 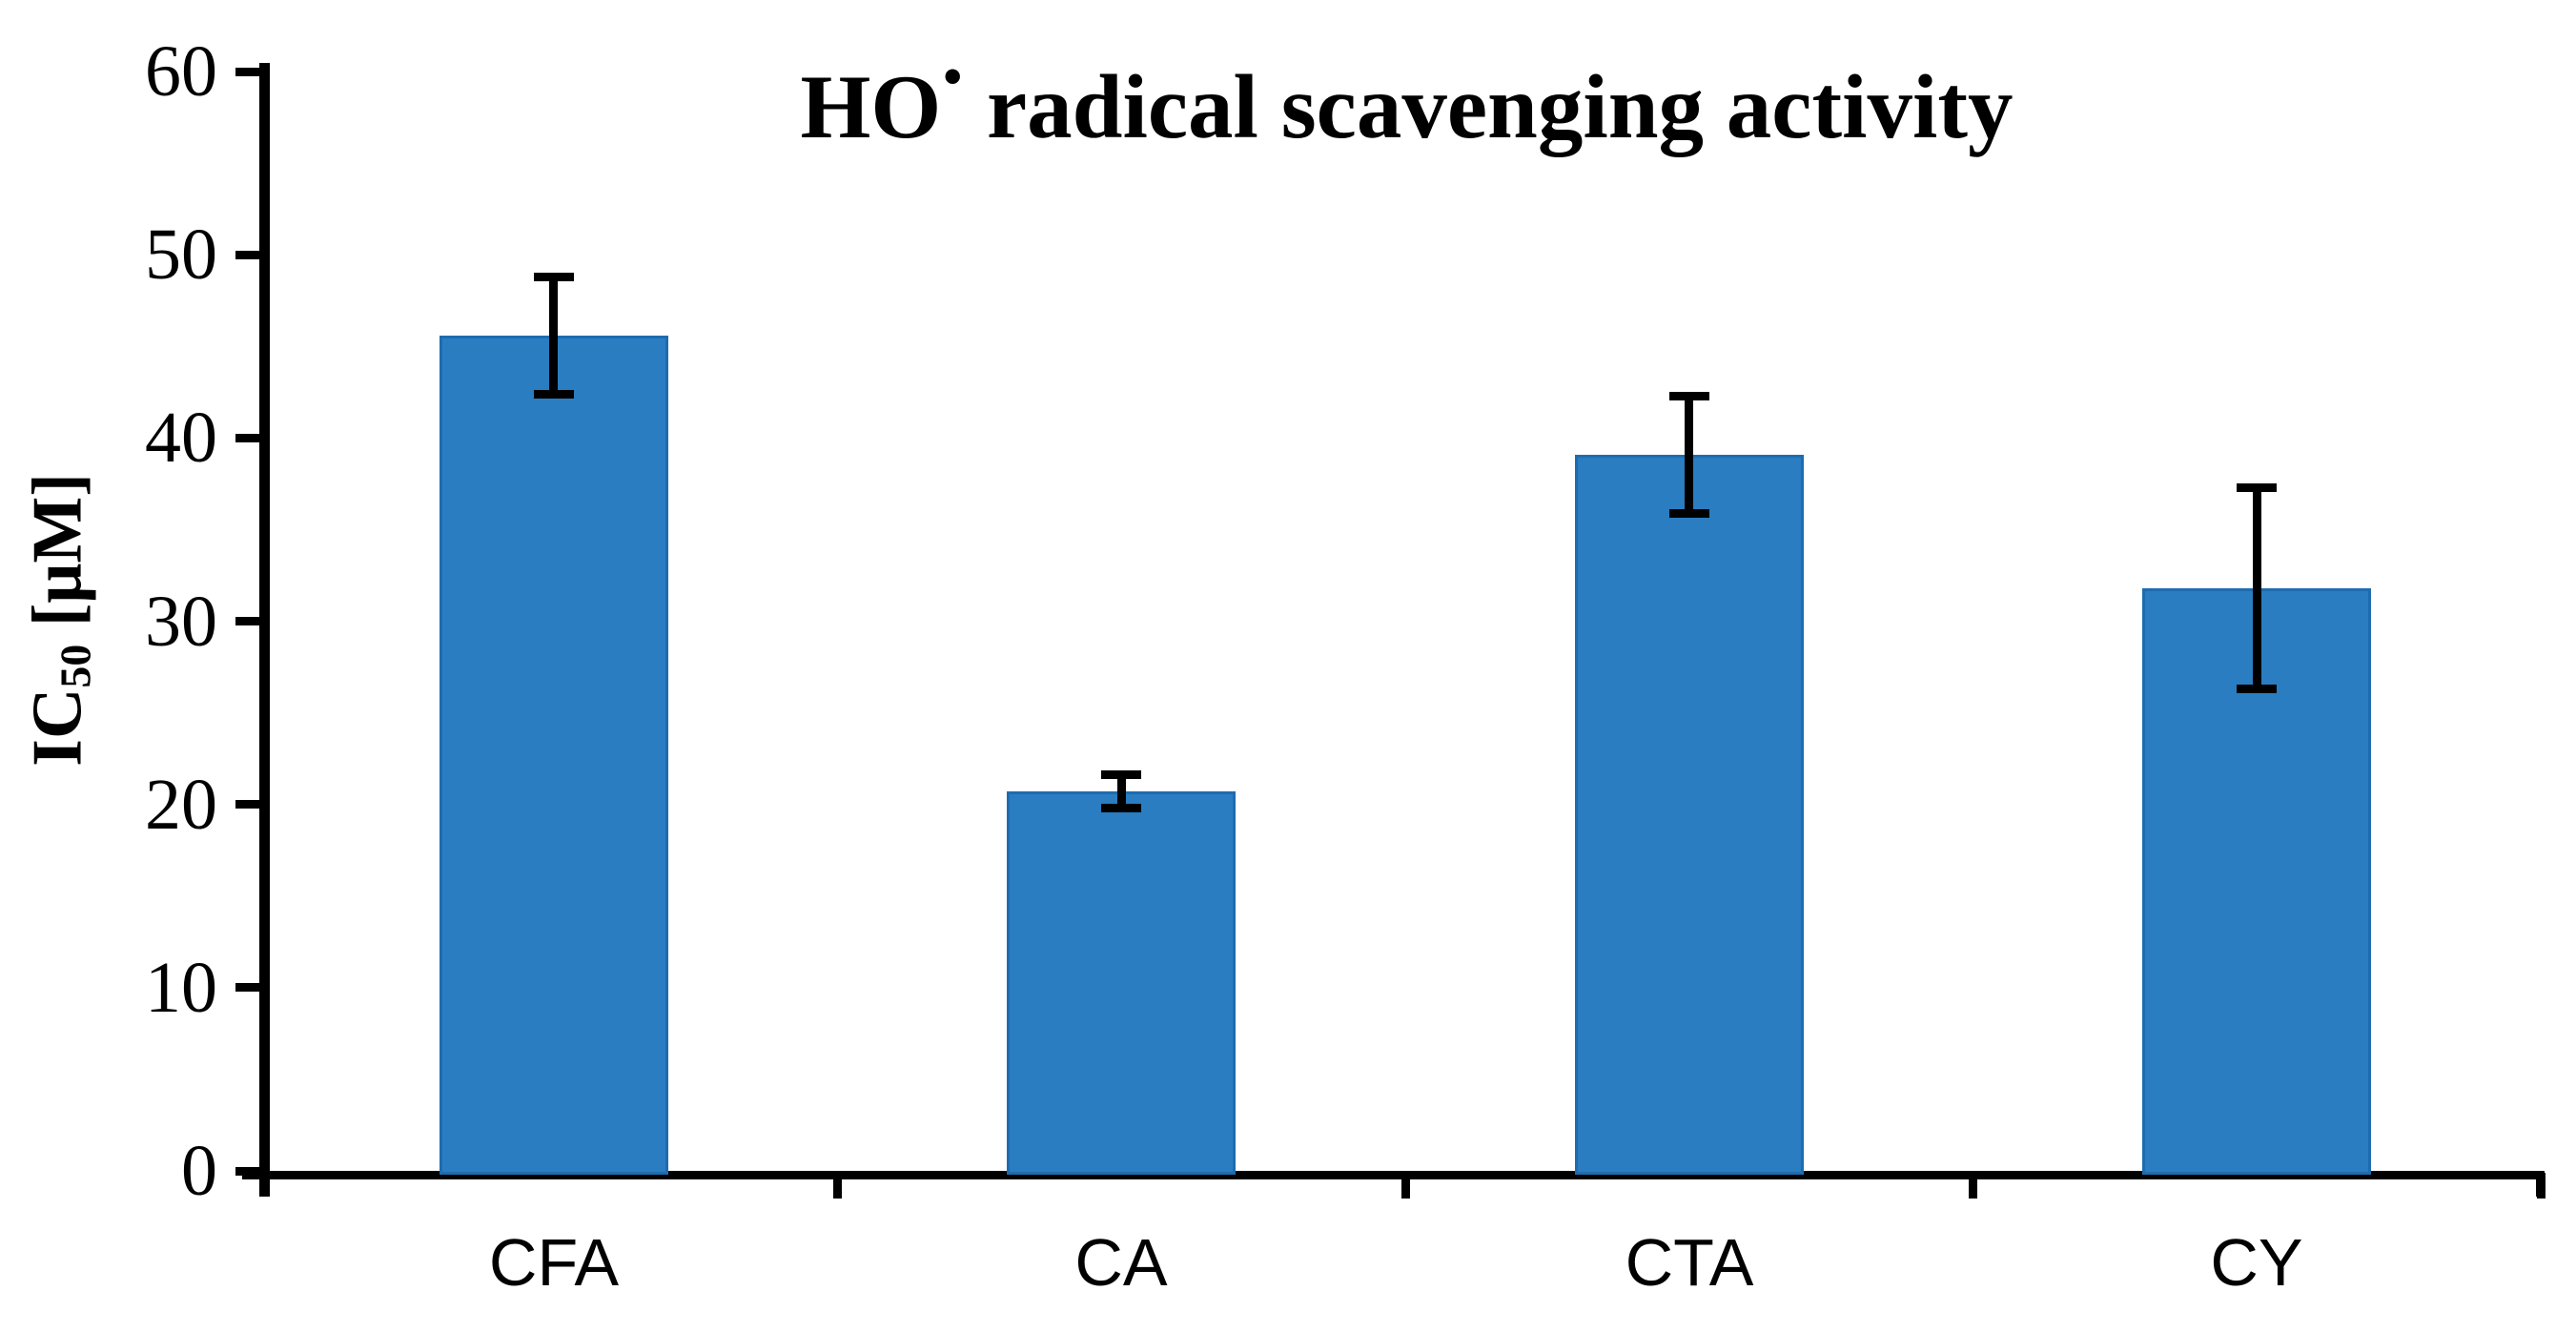 What do you see at coordinates (554, 277) in the screenshot?
I see `error-cap-top-cfa` at bounding box center [554, 277].